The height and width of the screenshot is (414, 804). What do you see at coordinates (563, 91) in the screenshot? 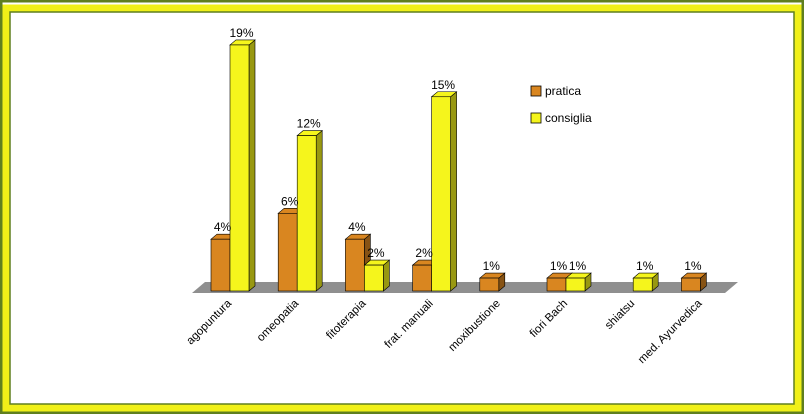
I see `legend-label-pratica: pratica` at bounding box center [563, 91].